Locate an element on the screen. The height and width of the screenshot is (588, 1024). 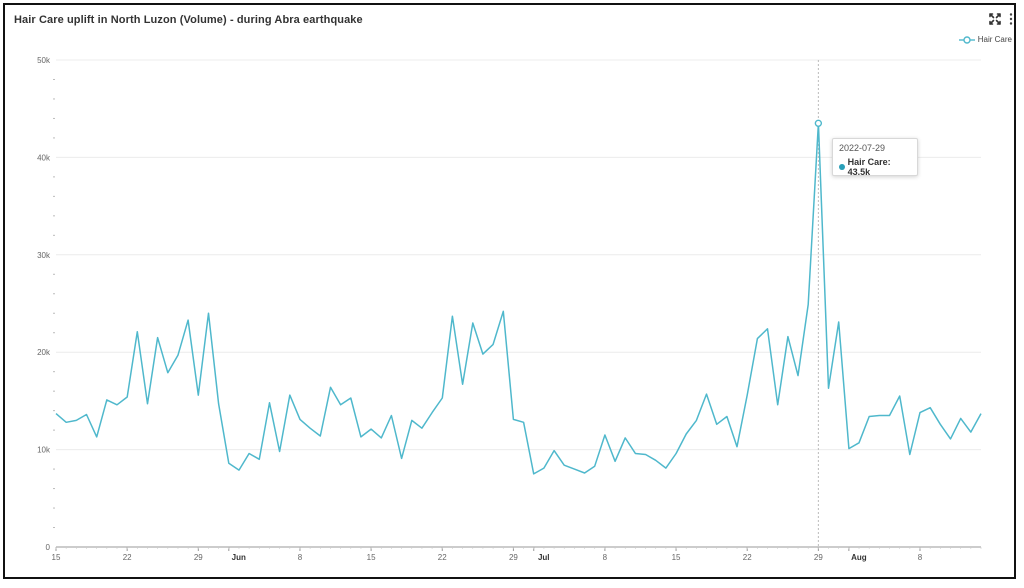
tooltip: 2022-07-29 Hair Care: 43.5k is located at coordinates (875, 157).